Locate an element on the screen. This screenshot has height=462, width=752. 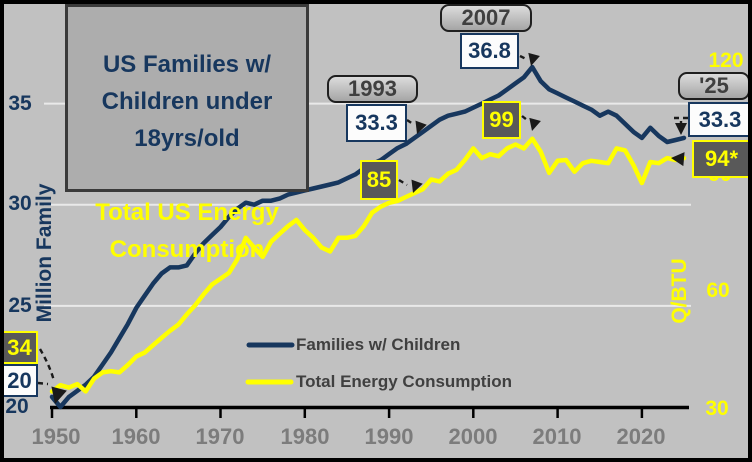
arrow-85-dash is located at coordinates (403, 182).